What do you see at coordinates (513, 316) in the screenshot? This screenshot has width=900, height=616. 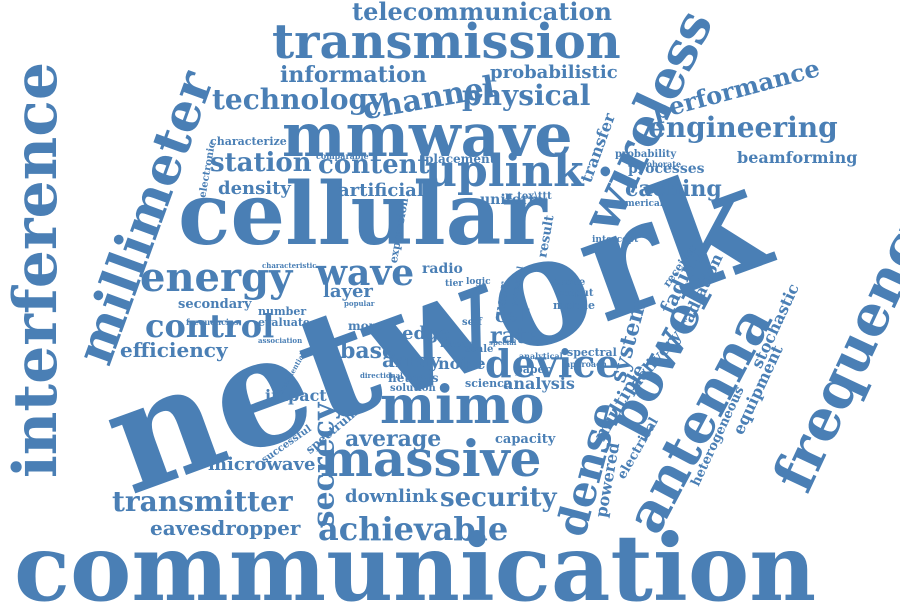 I see `word-cell: cell` at bounding box center [513, 316].